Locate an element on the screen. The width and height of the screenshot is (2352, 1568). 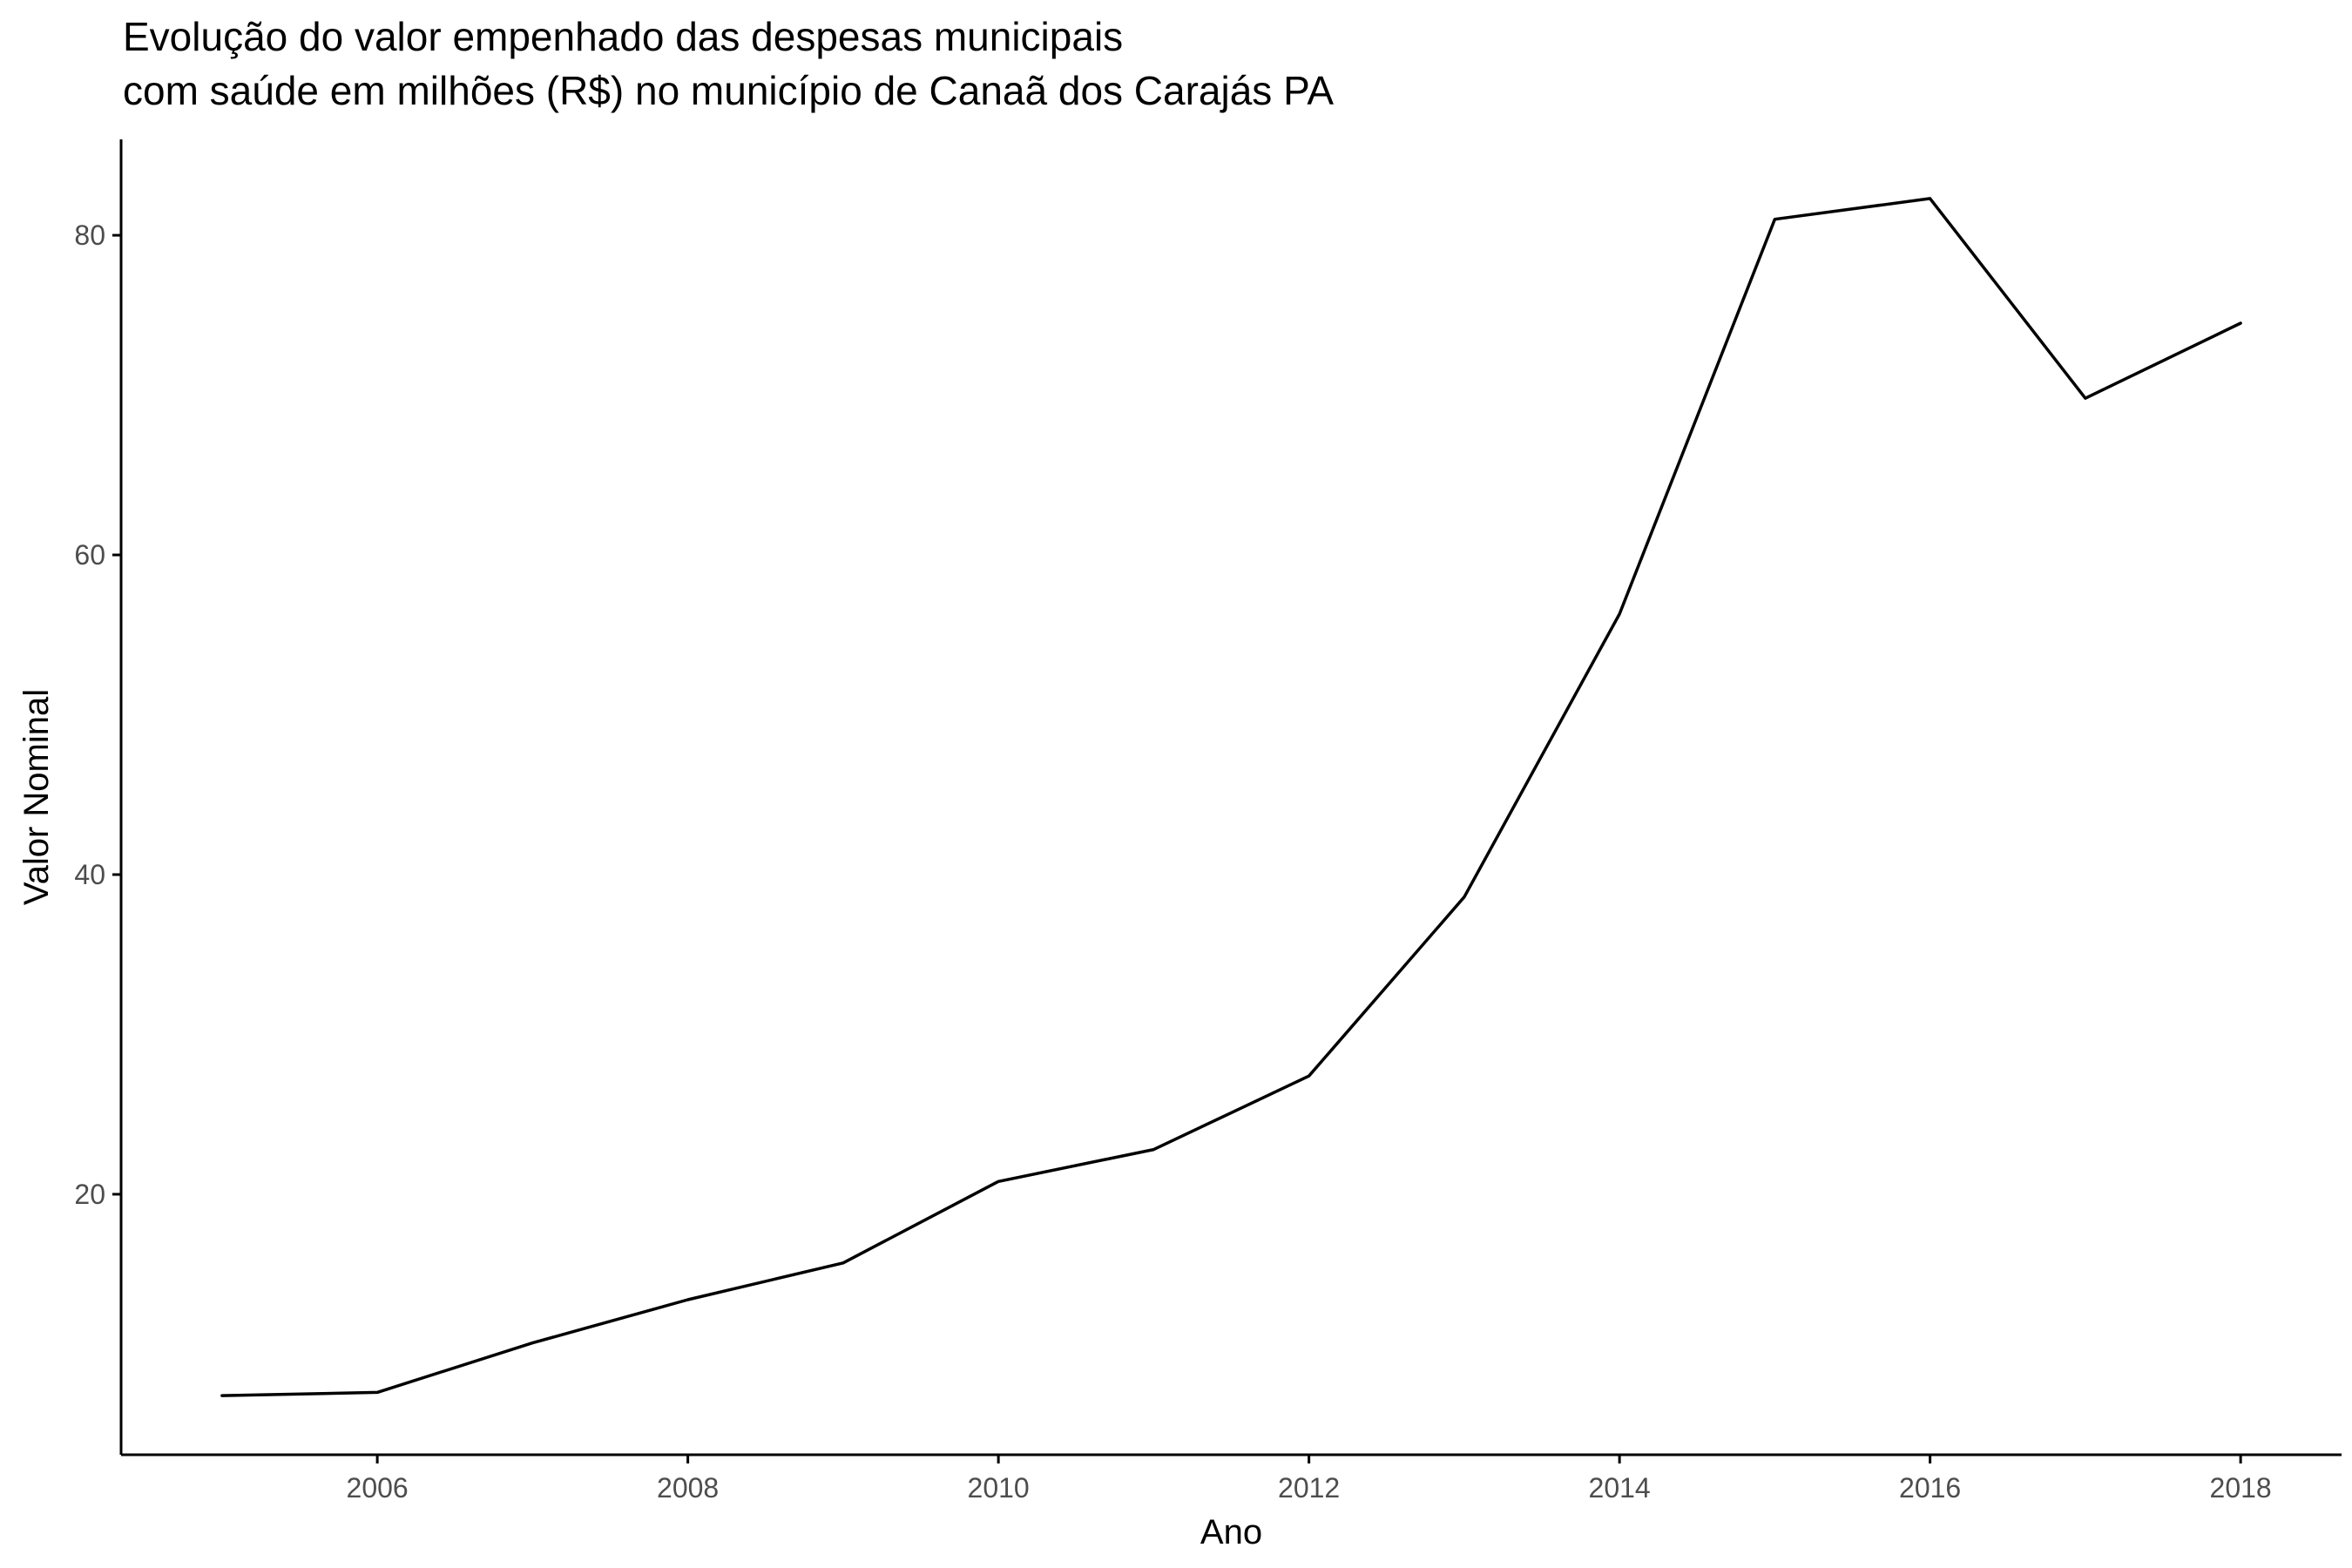
x-axis-title: Ano is located at coordinates (1231, 1532).